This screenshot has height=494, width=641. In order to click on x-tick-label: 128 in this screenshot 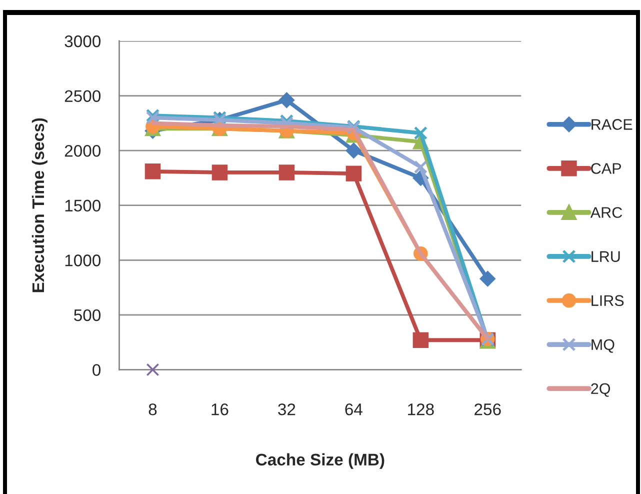, I will do `click(421, 409)`.